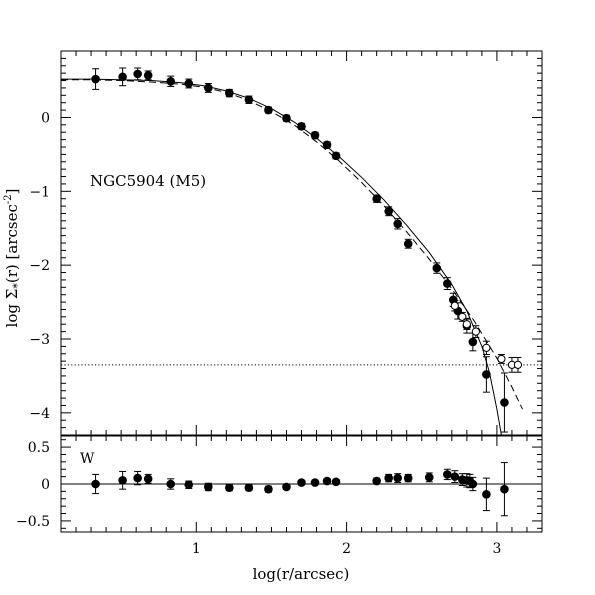 The height and width of the screenshot is (595, 595). I want to click on y-tick-label: −1, so click(39, 192).